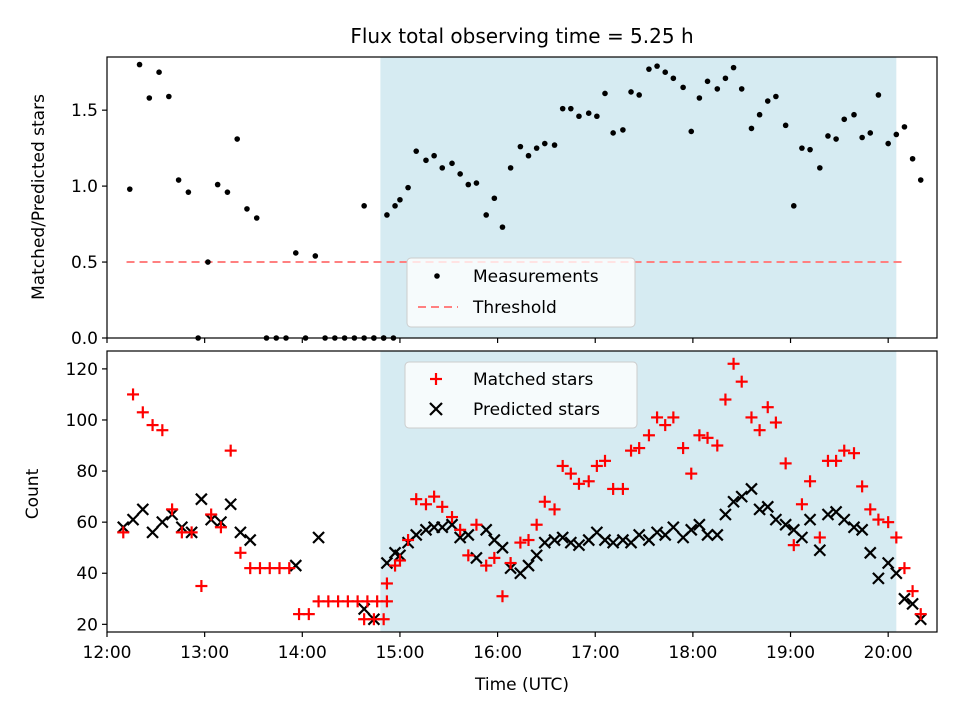 This screenshot has width=960, height=720. I want to click on top-legend-box, so click(521, 292).